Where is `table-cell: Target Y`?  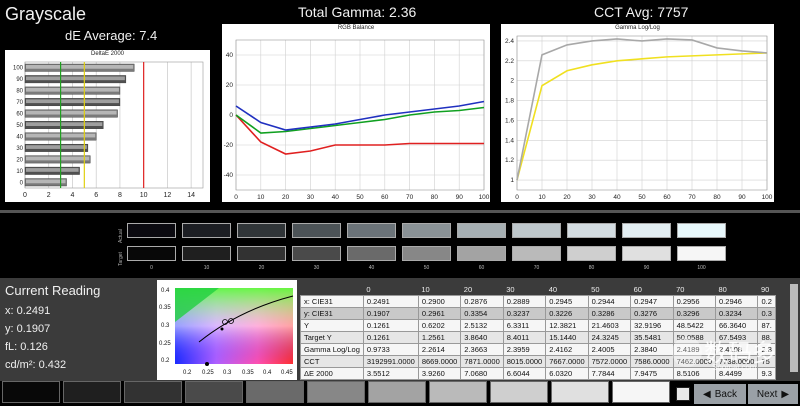
table-cell: Target Y is located at coordinates (332, 337).